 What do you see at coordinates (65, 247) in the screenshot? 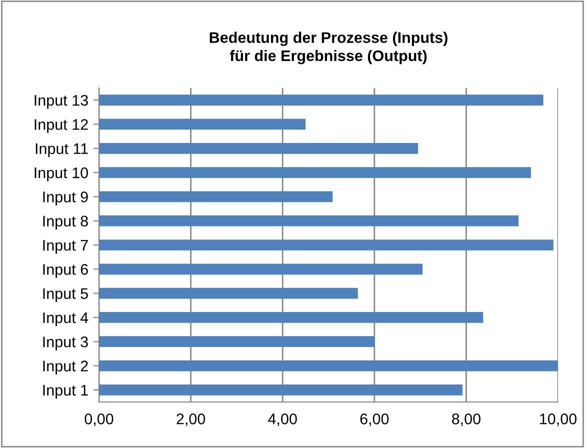
I see `y-tick-label: Input 7` at bounding box center [65, 247].